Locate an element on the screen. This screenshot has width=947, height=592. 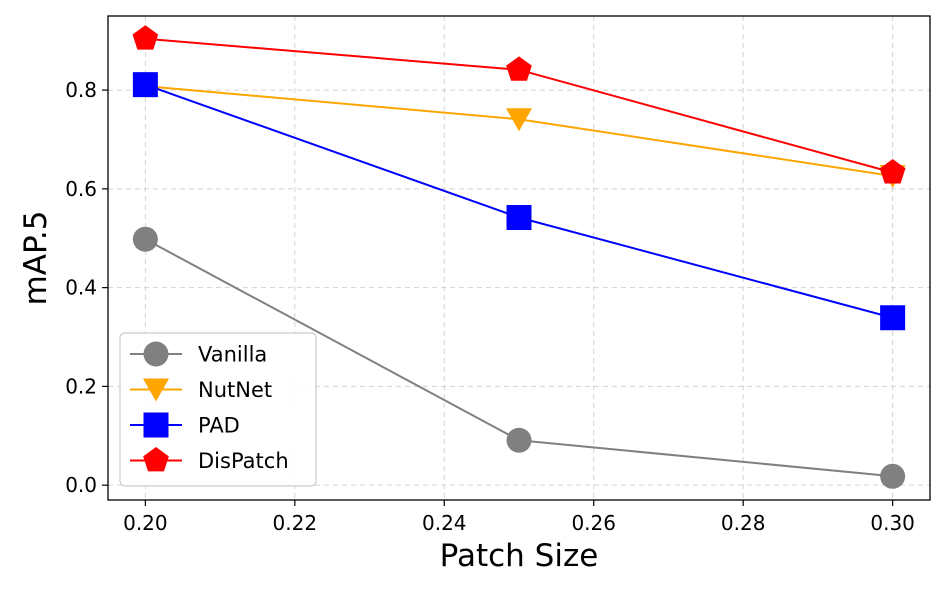
y-tick-label: 0.6 is located at coordinates (81, 189).